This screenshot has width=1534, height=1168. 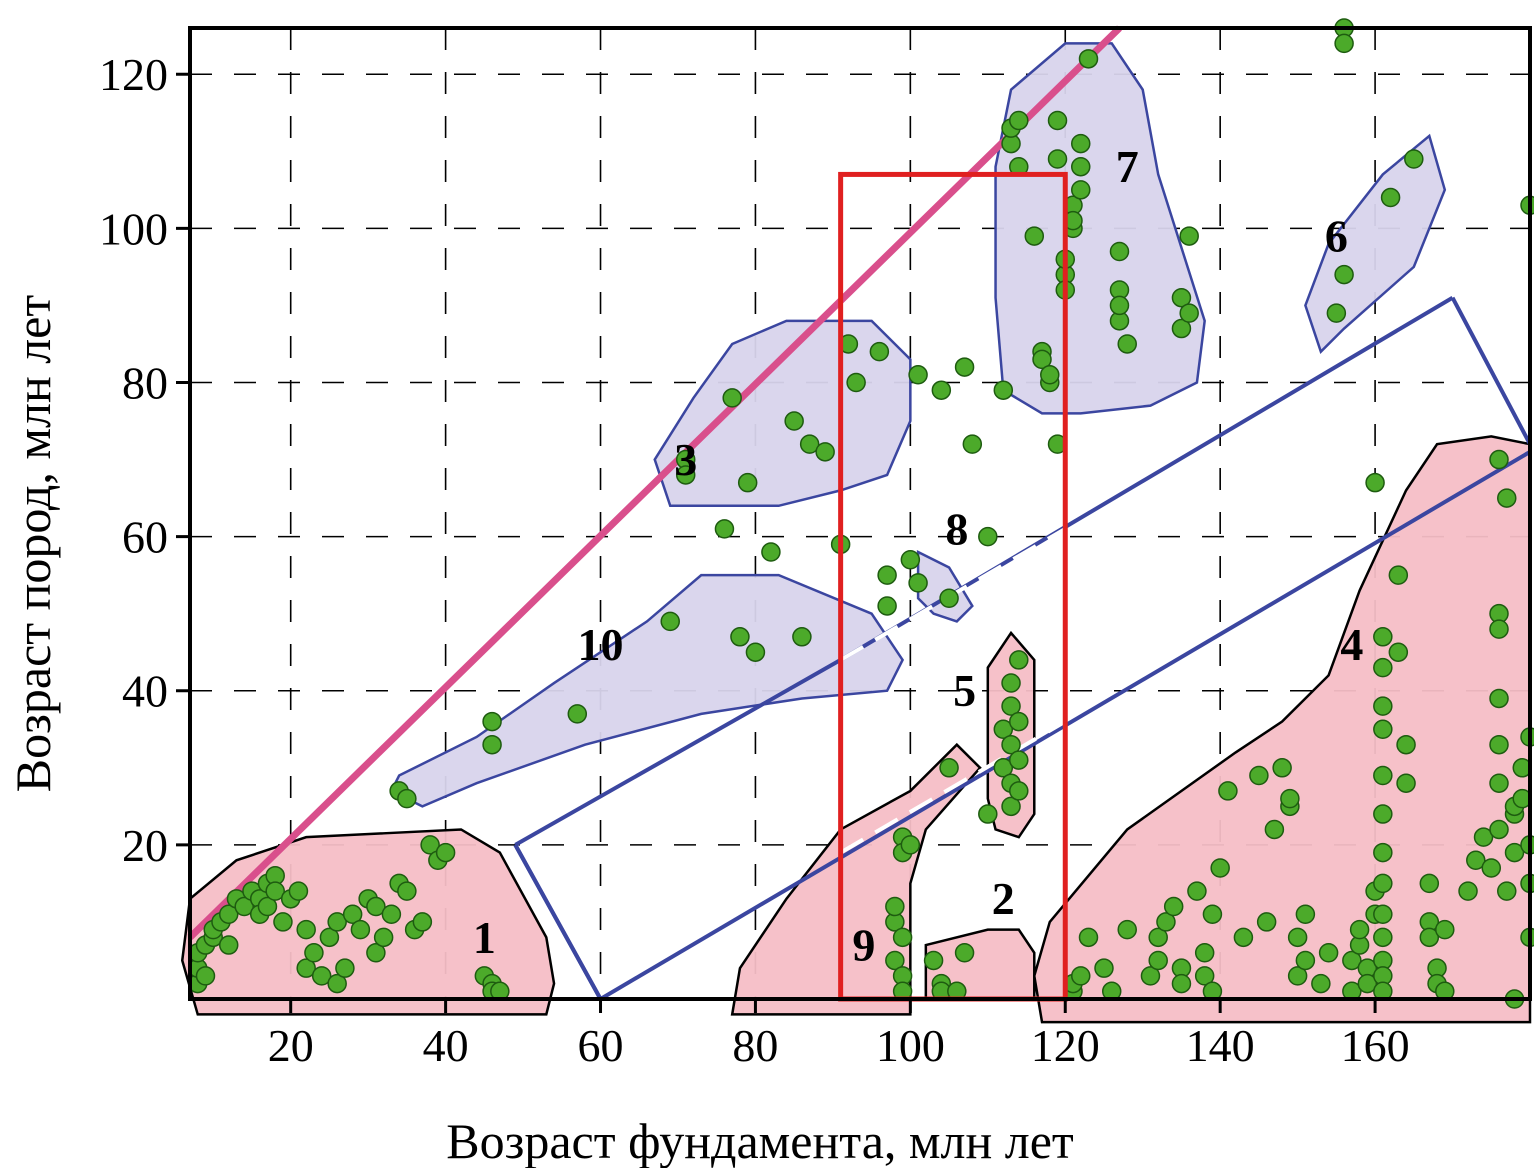 What do you see at coordinates (953, 787) in the screenshot?
I see `band-lower-dash` at bounding box center [953, 787].